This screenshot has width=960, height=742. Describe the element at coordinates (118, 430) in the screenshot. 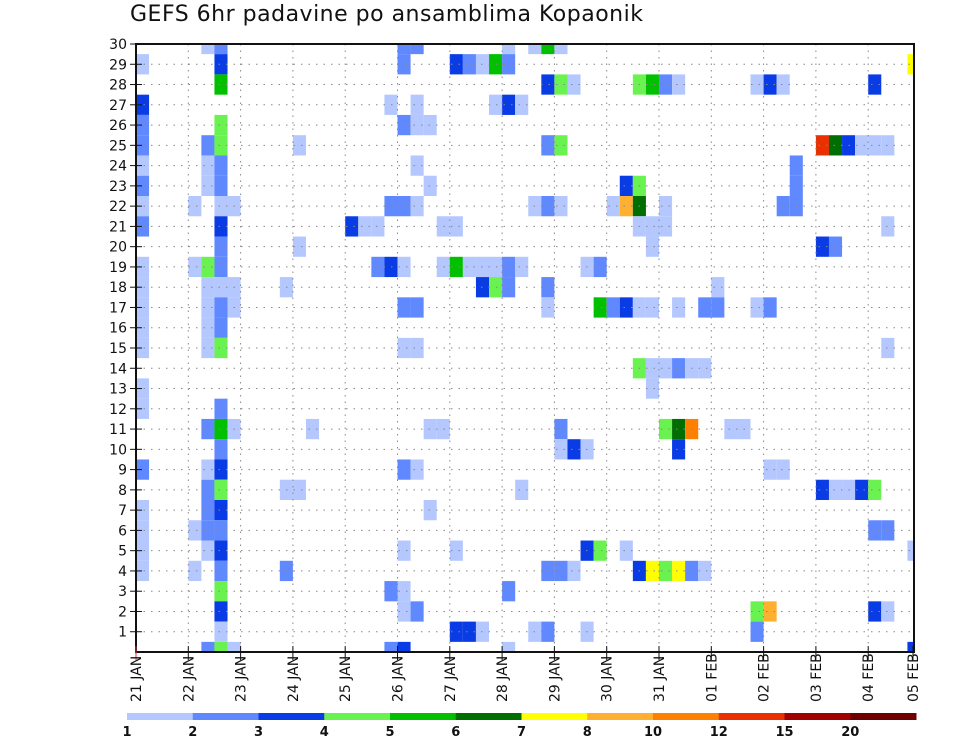

I see `y-tick-label: 11` at that location.